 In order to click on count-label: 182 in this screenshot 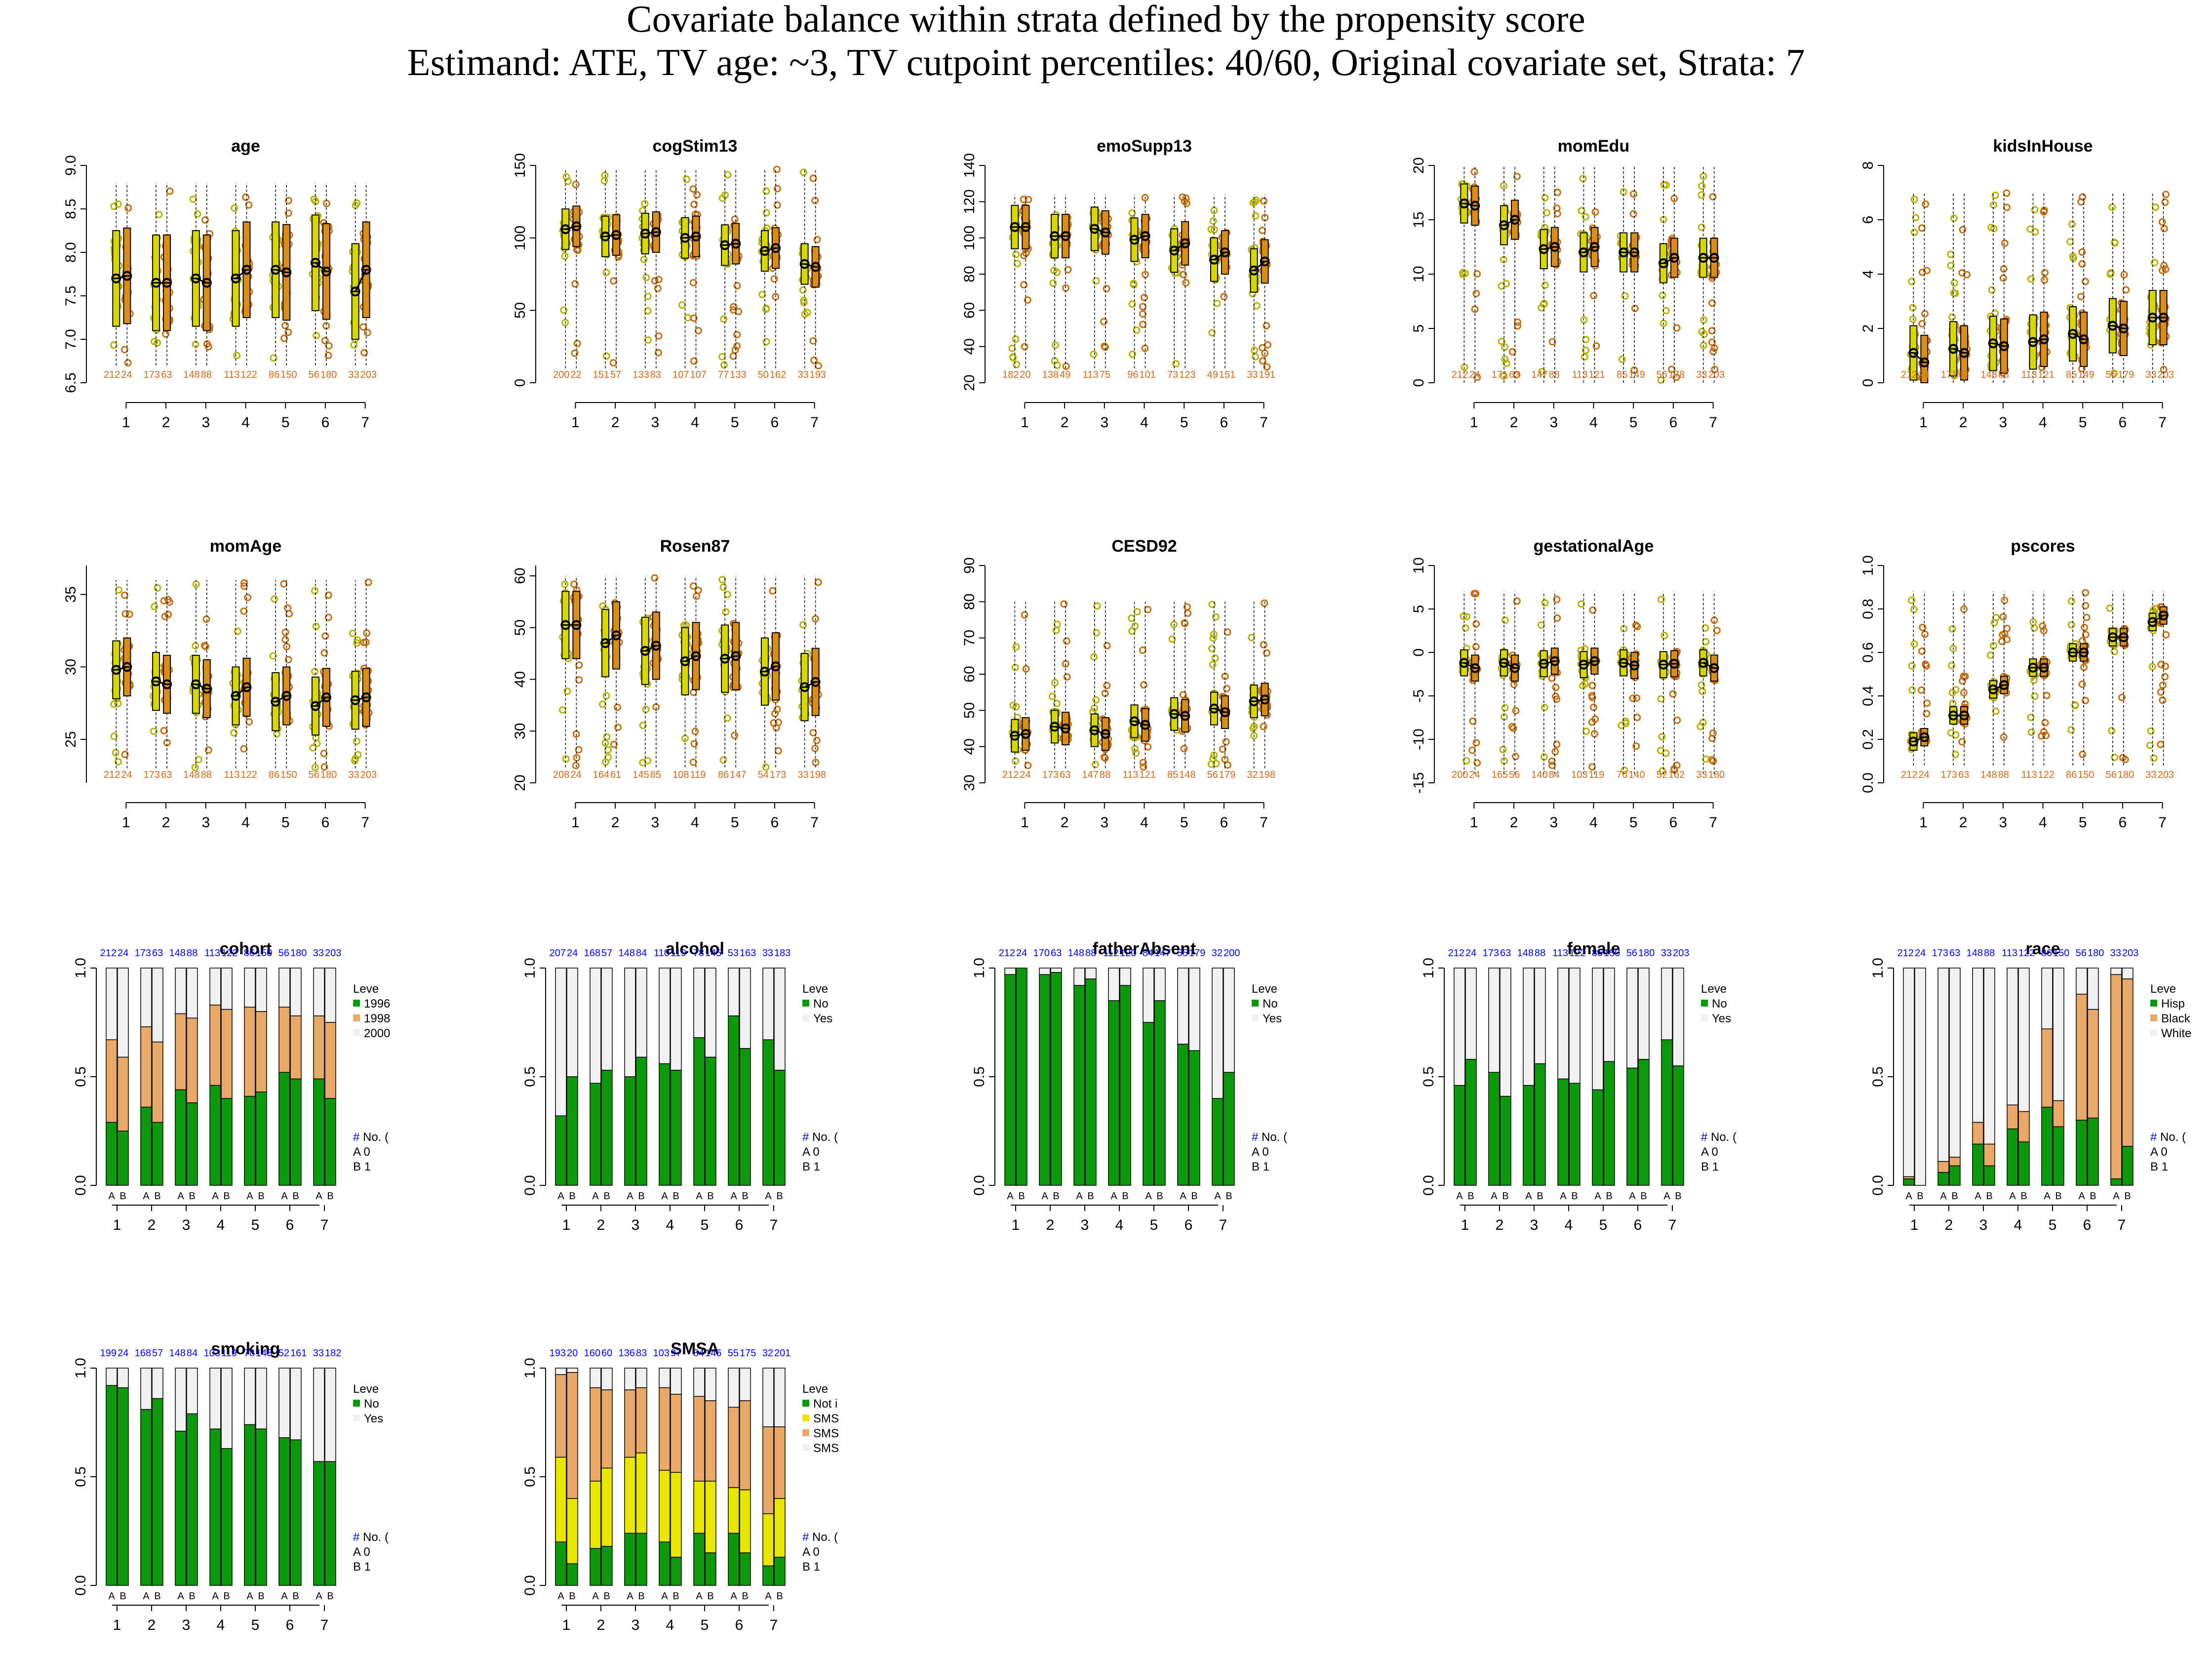, I will do `click(1011, 374)`.